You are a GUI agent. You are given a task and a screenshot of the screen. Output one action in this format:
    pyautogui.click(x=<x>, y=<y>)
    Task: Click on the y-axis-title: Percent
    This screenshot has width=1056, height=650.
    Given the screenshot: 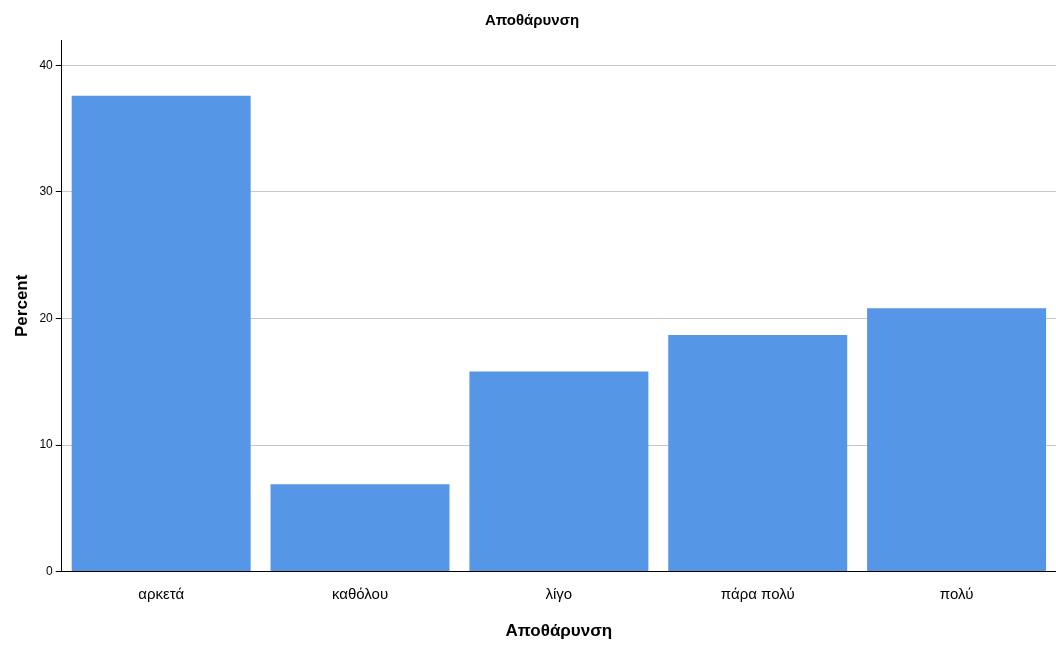 What is the action you would take?
    pyautogui.click(x=21, y=305)
    